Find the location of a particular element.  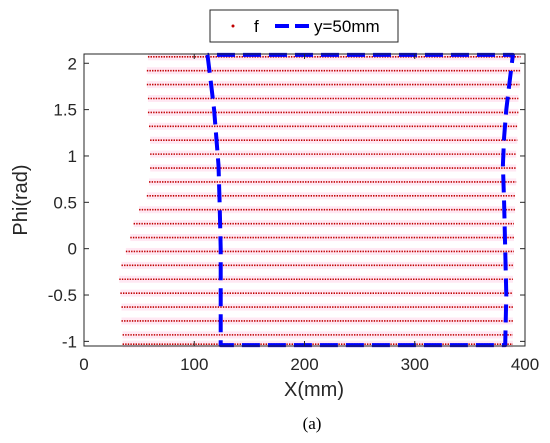

y-tick-label-0: -1 is located at coordinates (69, 341).